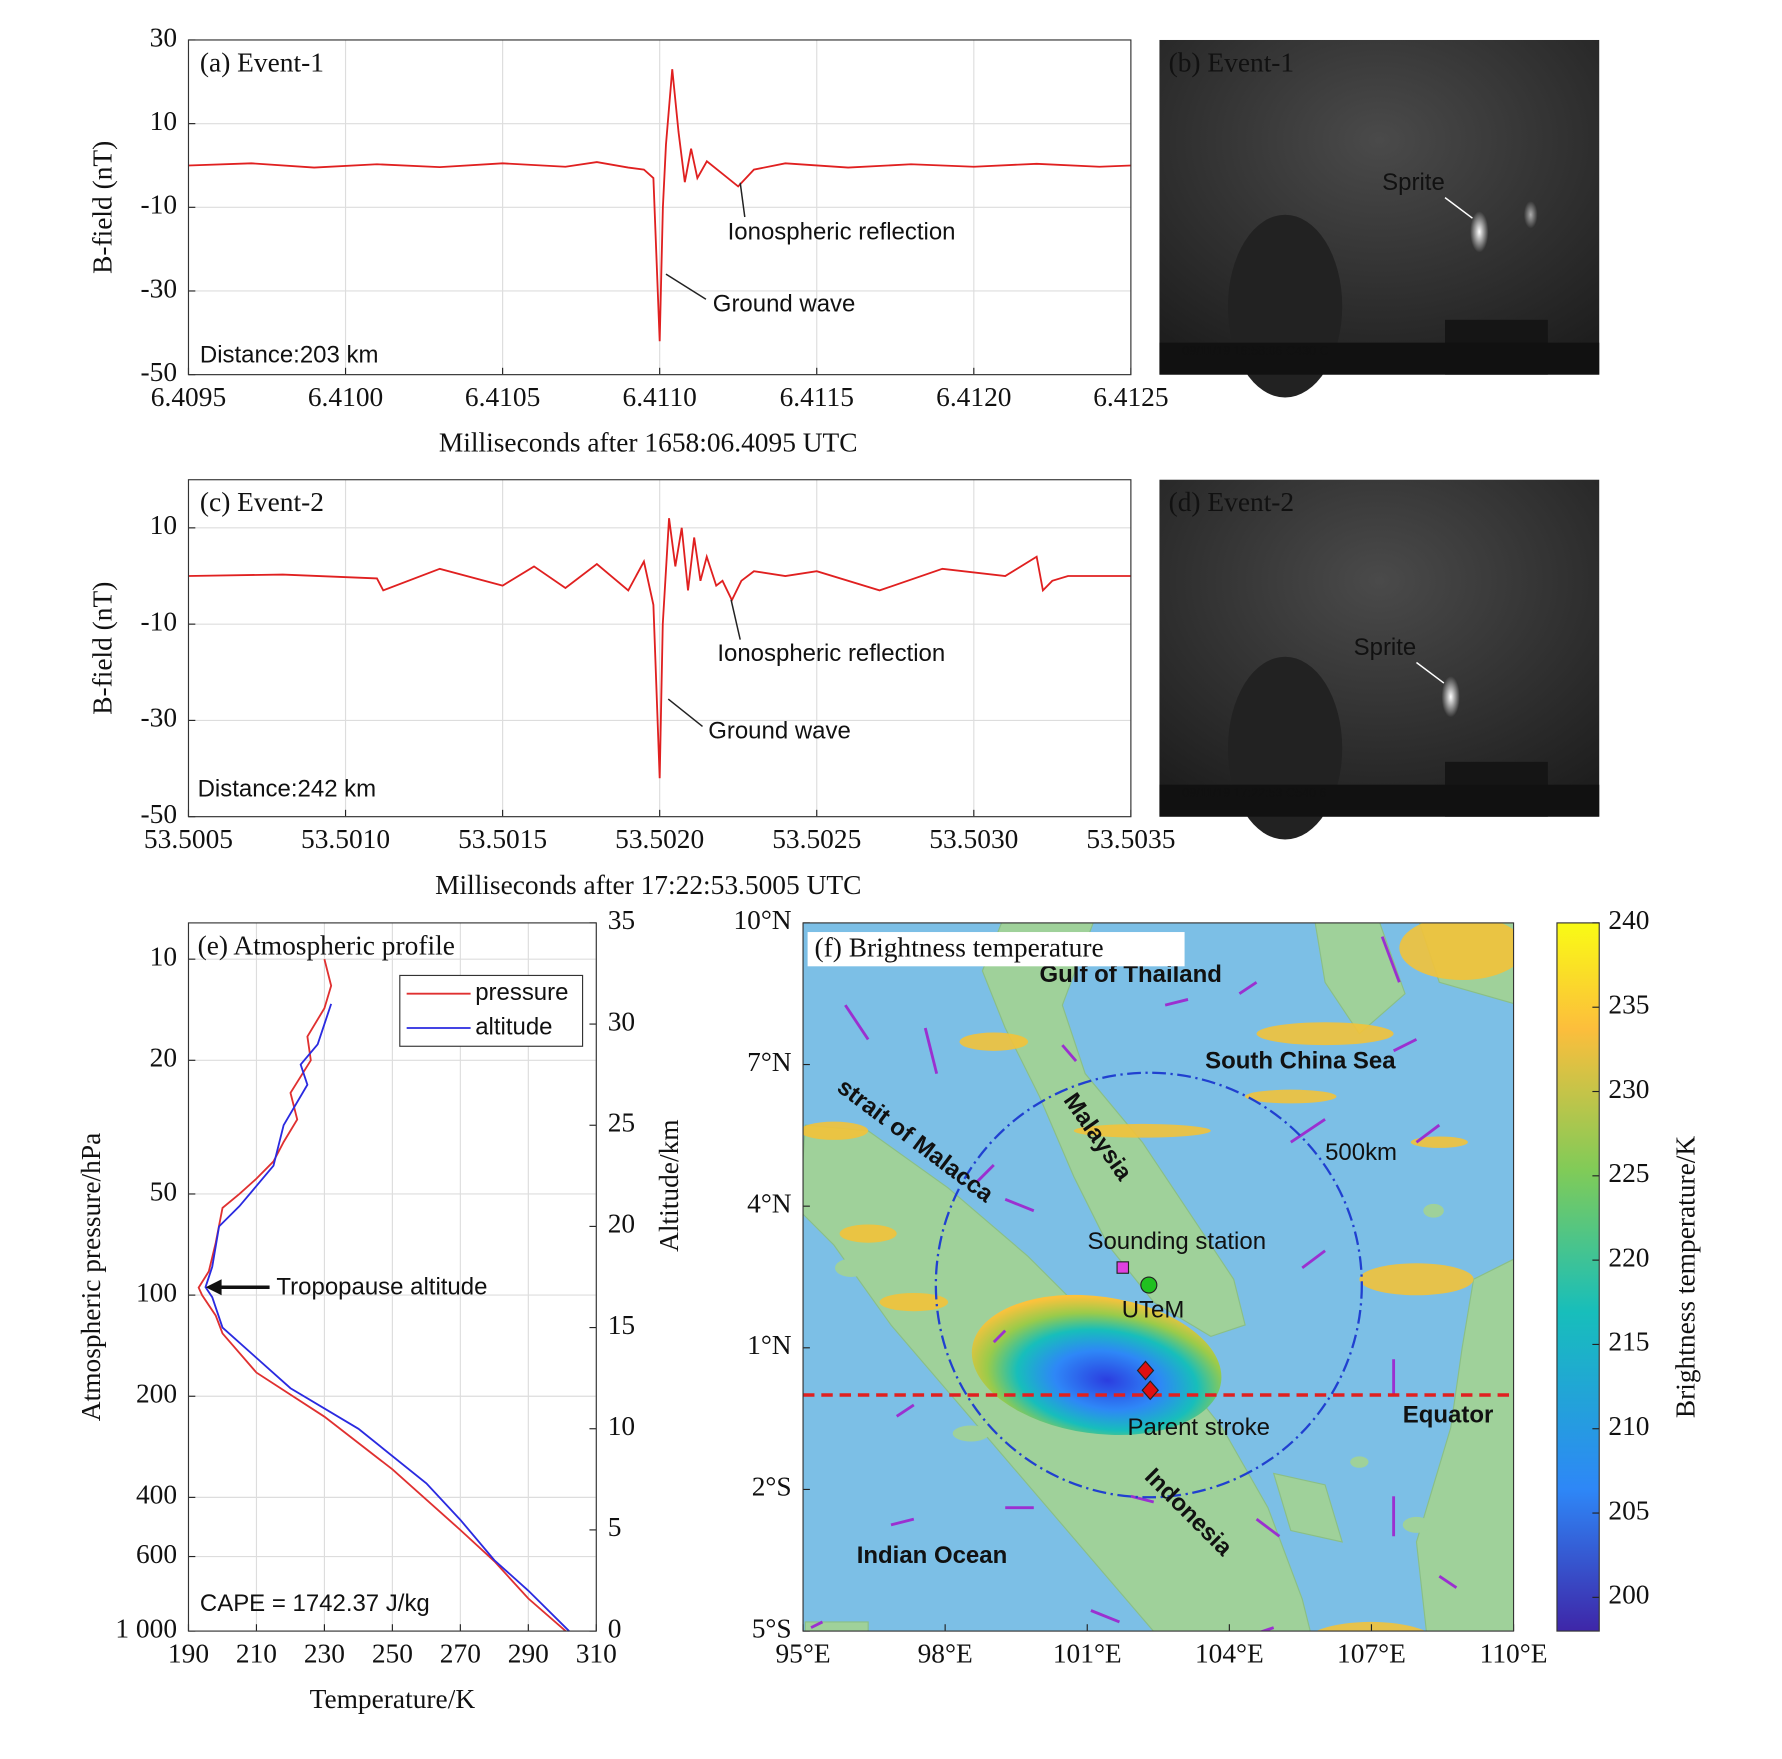 This screenshot has width=1782, height=1759. I want to click on x-tick-label: 6.4115, so click(817, 397).